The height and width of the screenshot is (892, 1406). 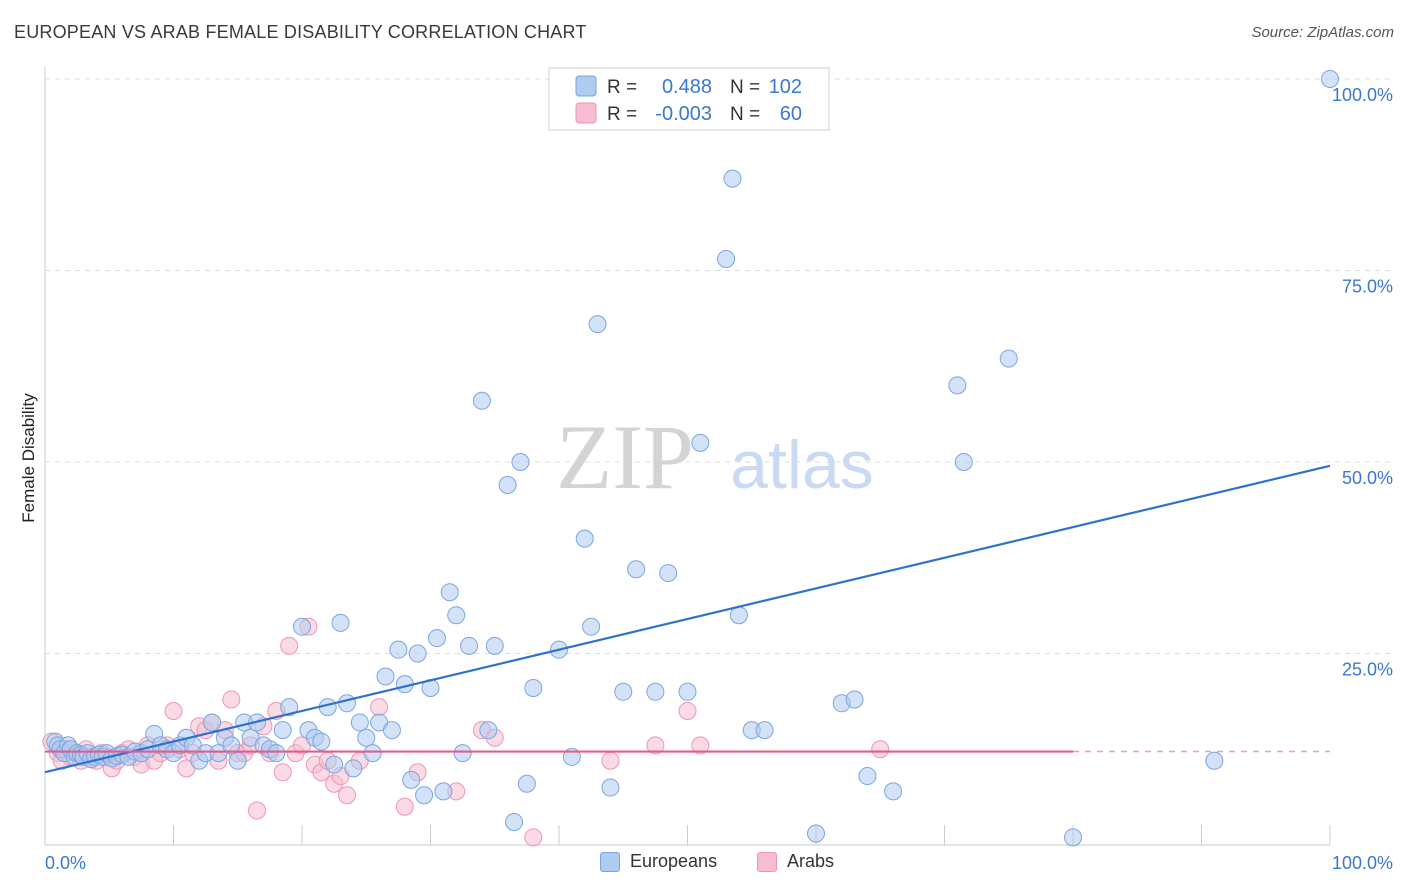 What do you see at coordinates (1362, 95) in the screenshot?
I see `y-tick-label: 100.0%` at bounding box center [1362, 95].